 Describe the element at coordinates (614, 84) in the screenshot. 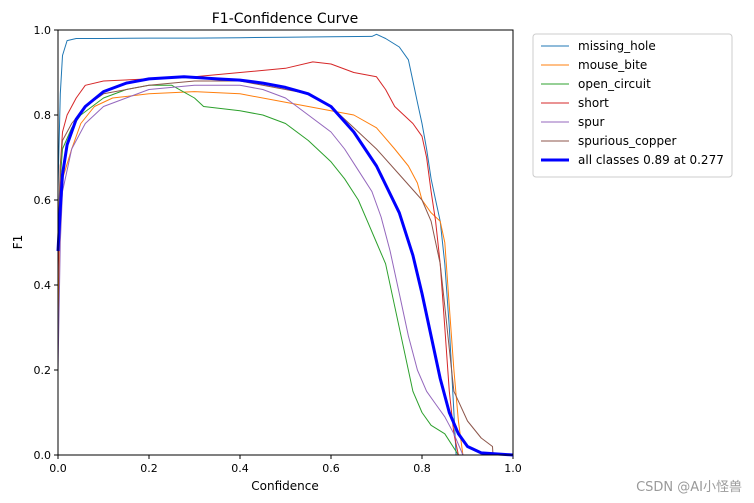

I see `legend-label: open_circuit` at that location.